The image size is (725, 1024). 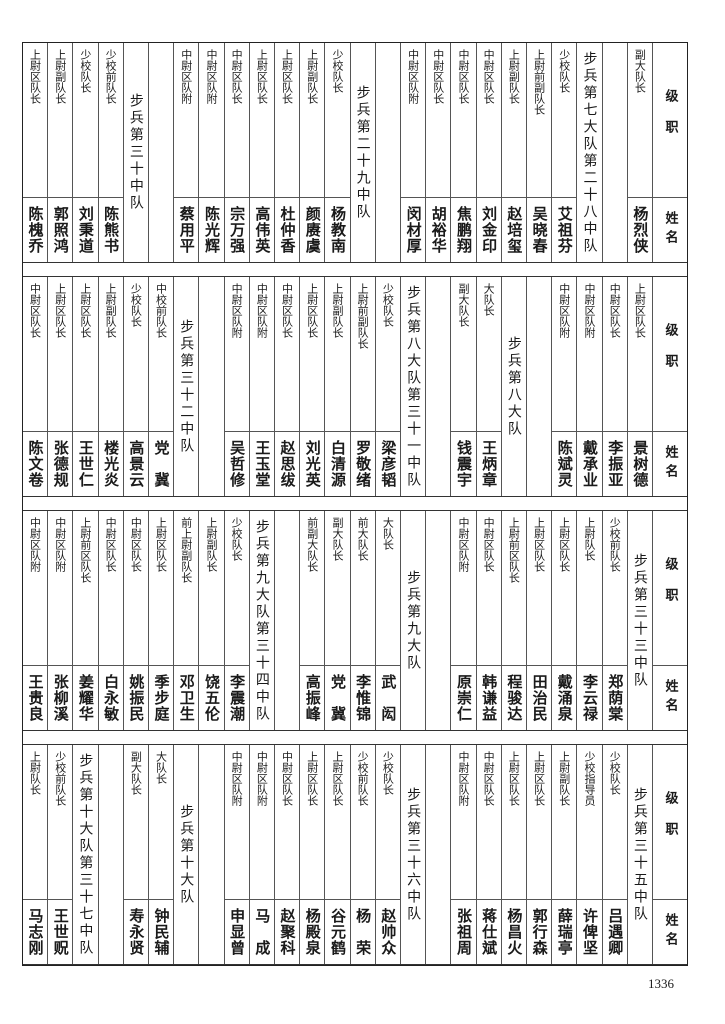 What do you see at coordinates (161, 698) in the screenshot?
I see `name-cell: 季步庭` at bounding box center [161, 698].